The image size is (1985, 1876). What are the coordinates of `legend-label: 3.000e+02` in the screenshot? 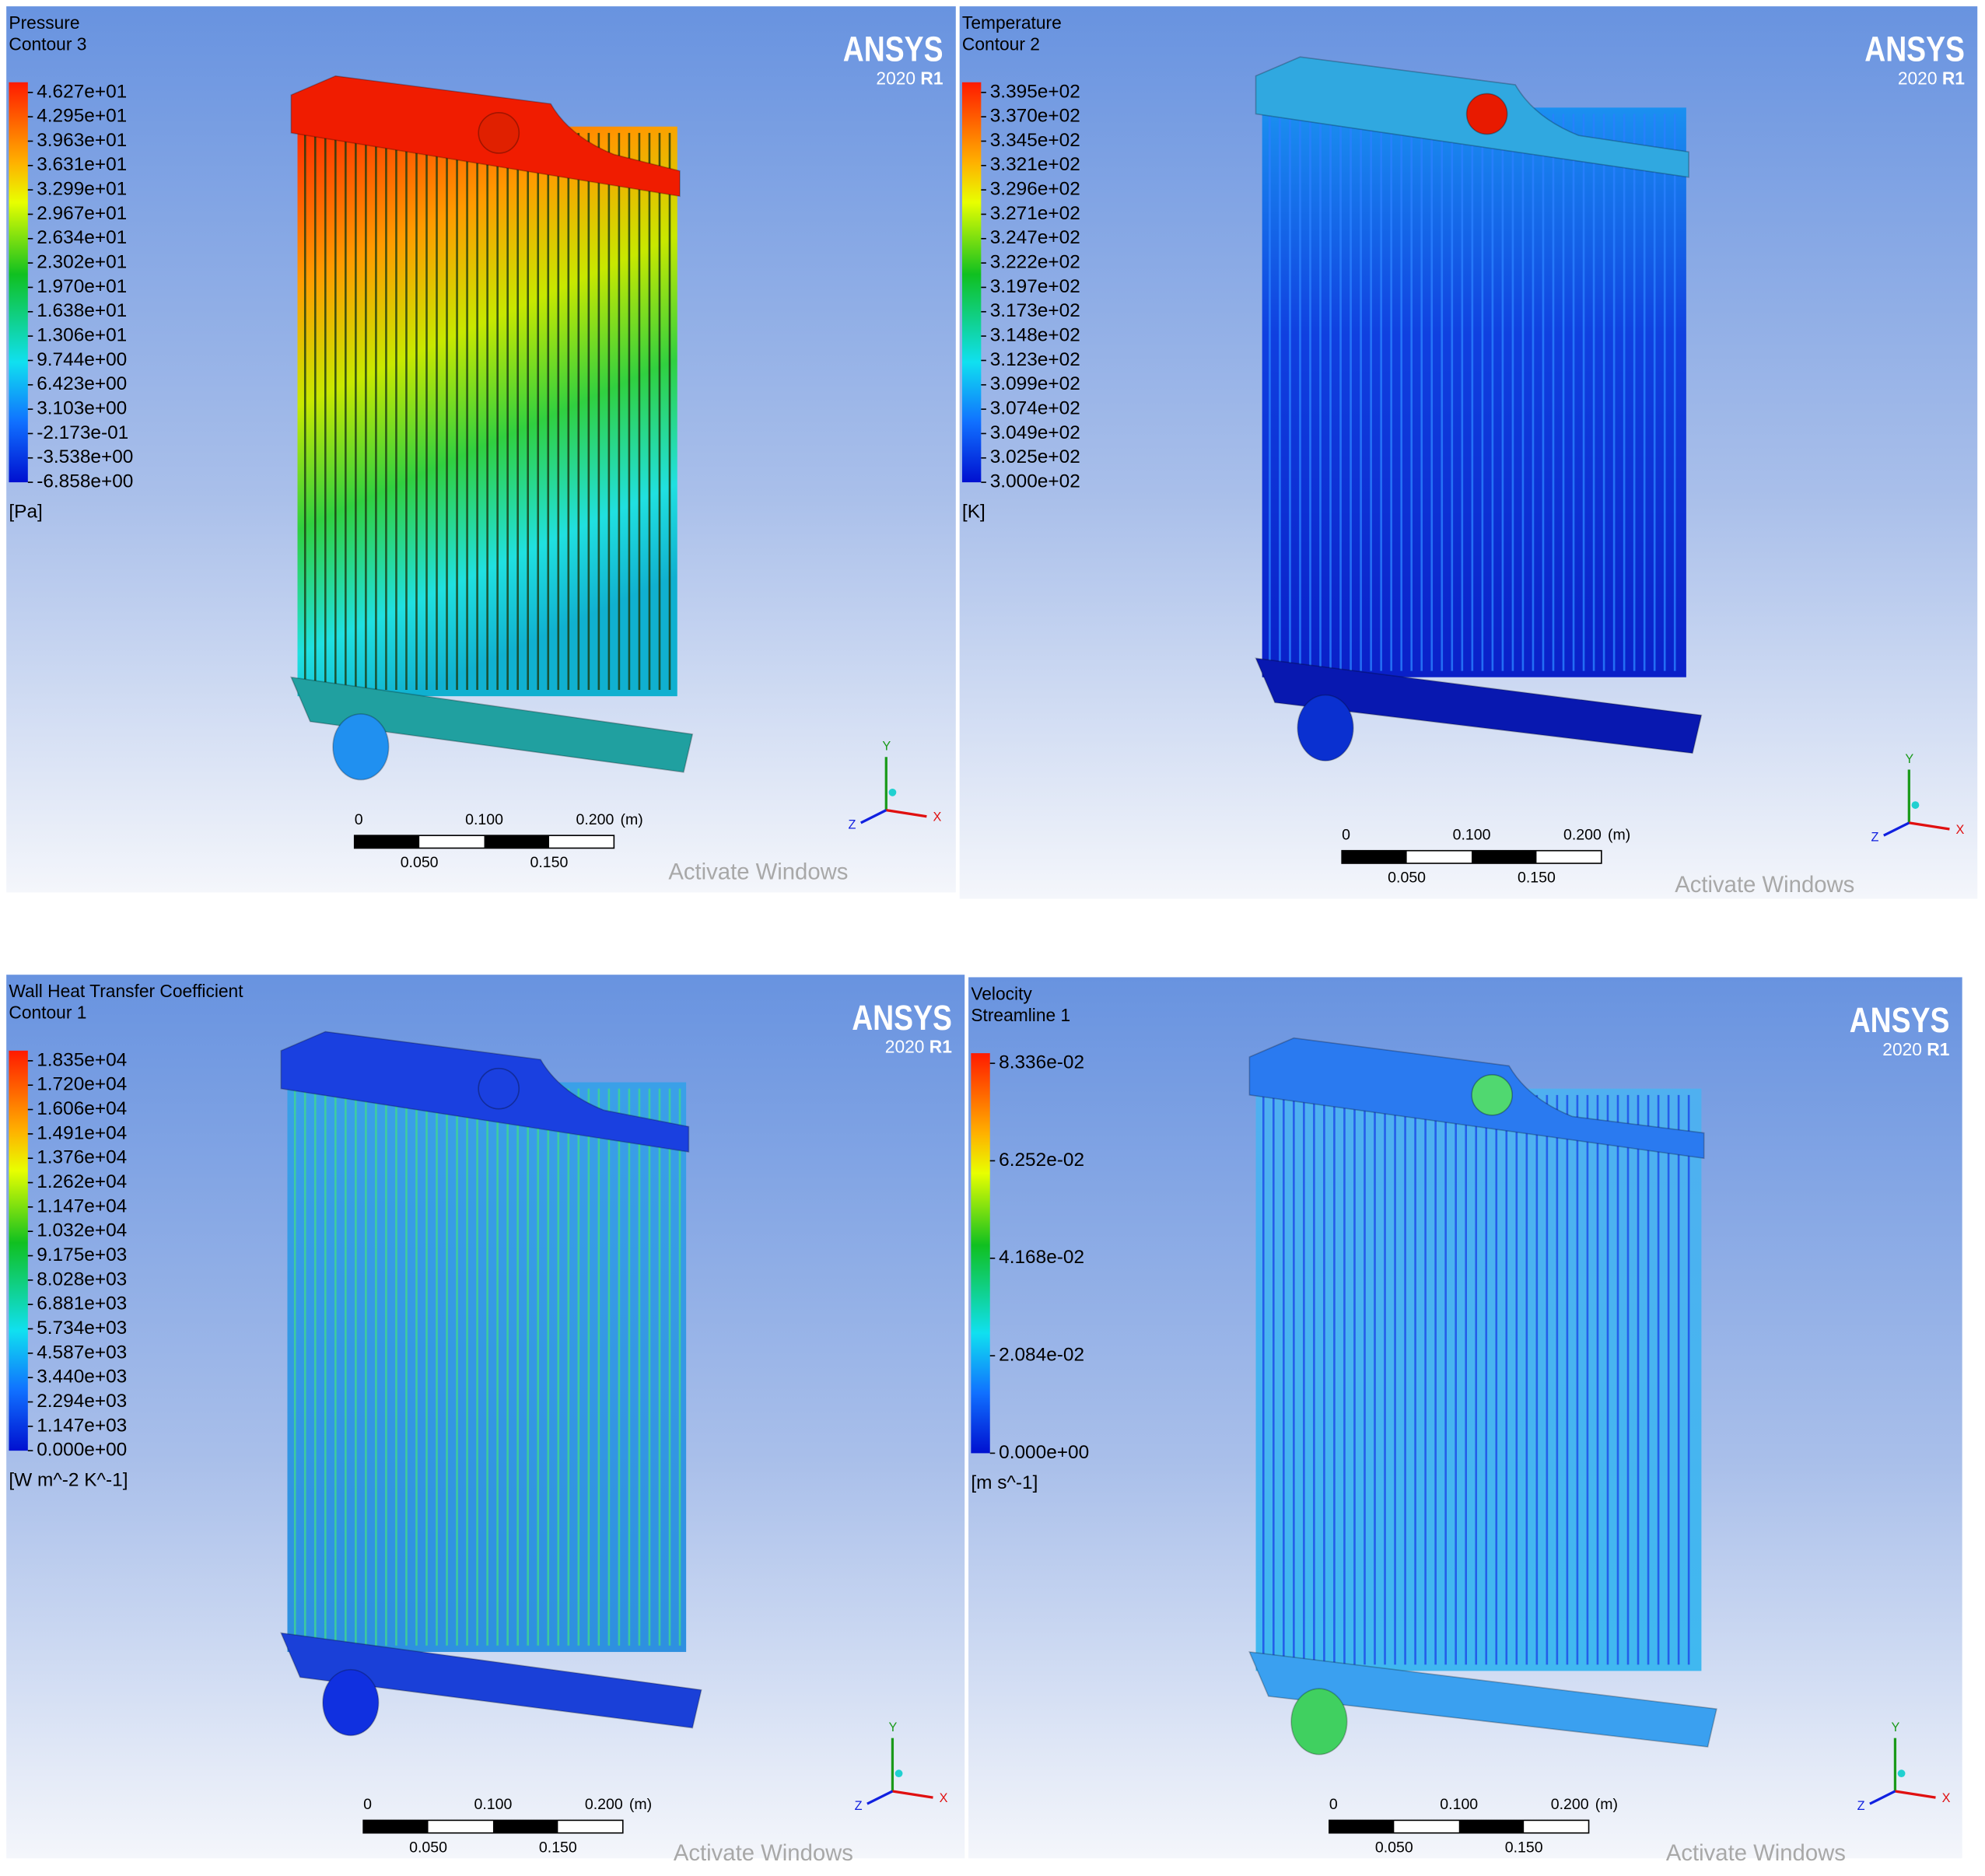 It's located at (1035, 482).